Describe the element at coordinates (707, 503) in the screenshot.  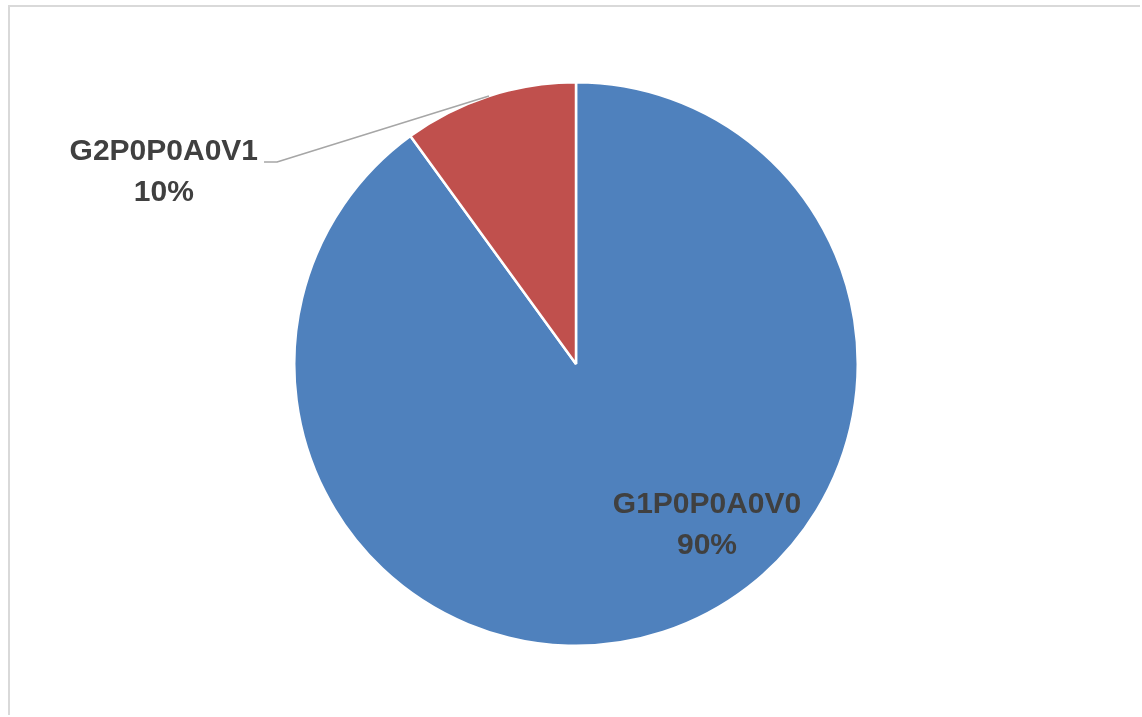
I see `slice-label: G1P0P0A0V0` at that location.